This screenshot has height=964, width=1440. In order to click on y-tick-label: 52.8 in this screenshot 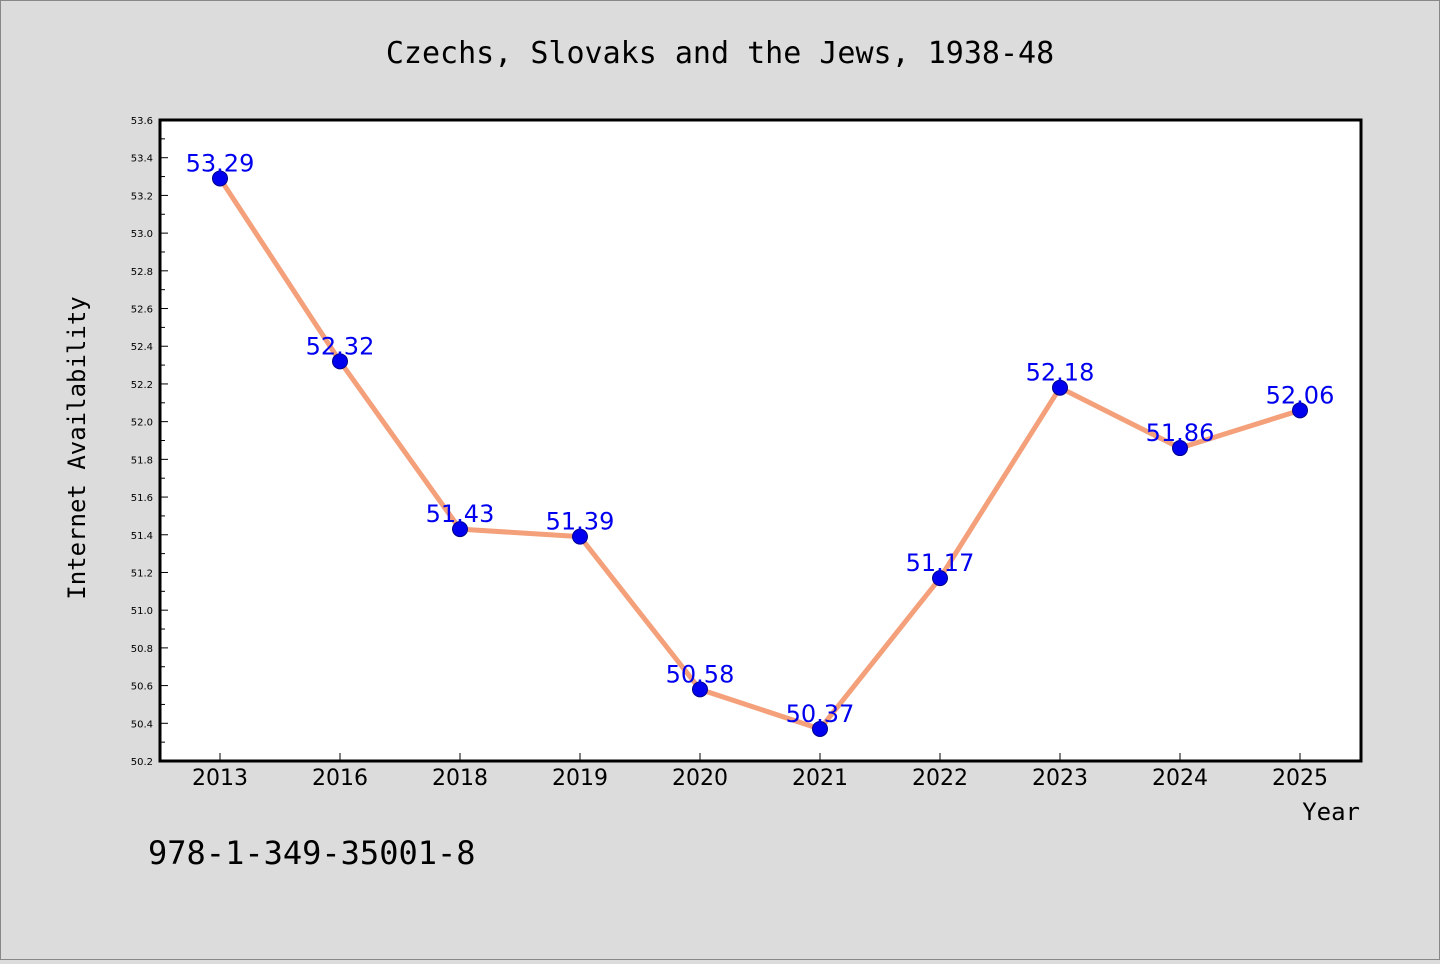, I will do `click(142, 272)`.